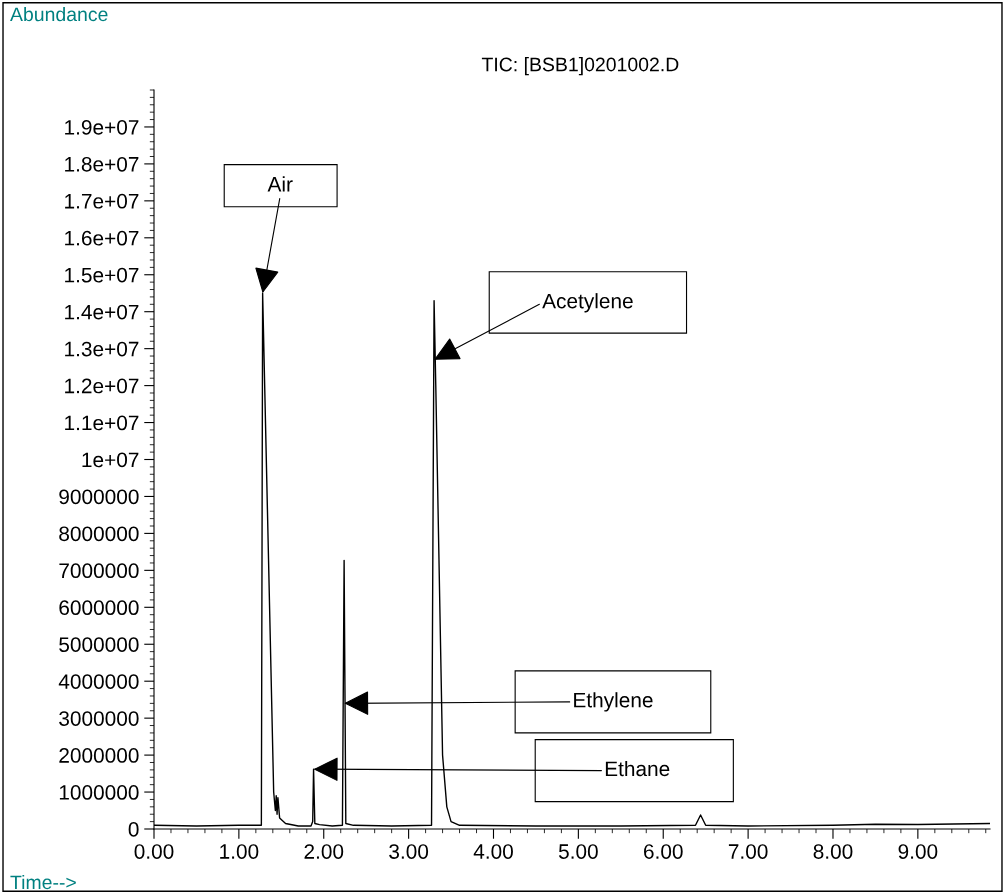 The width and height of the screenshot is (1005, 894). I want to click on y-tick-label: 7000000, so click(99, 571).